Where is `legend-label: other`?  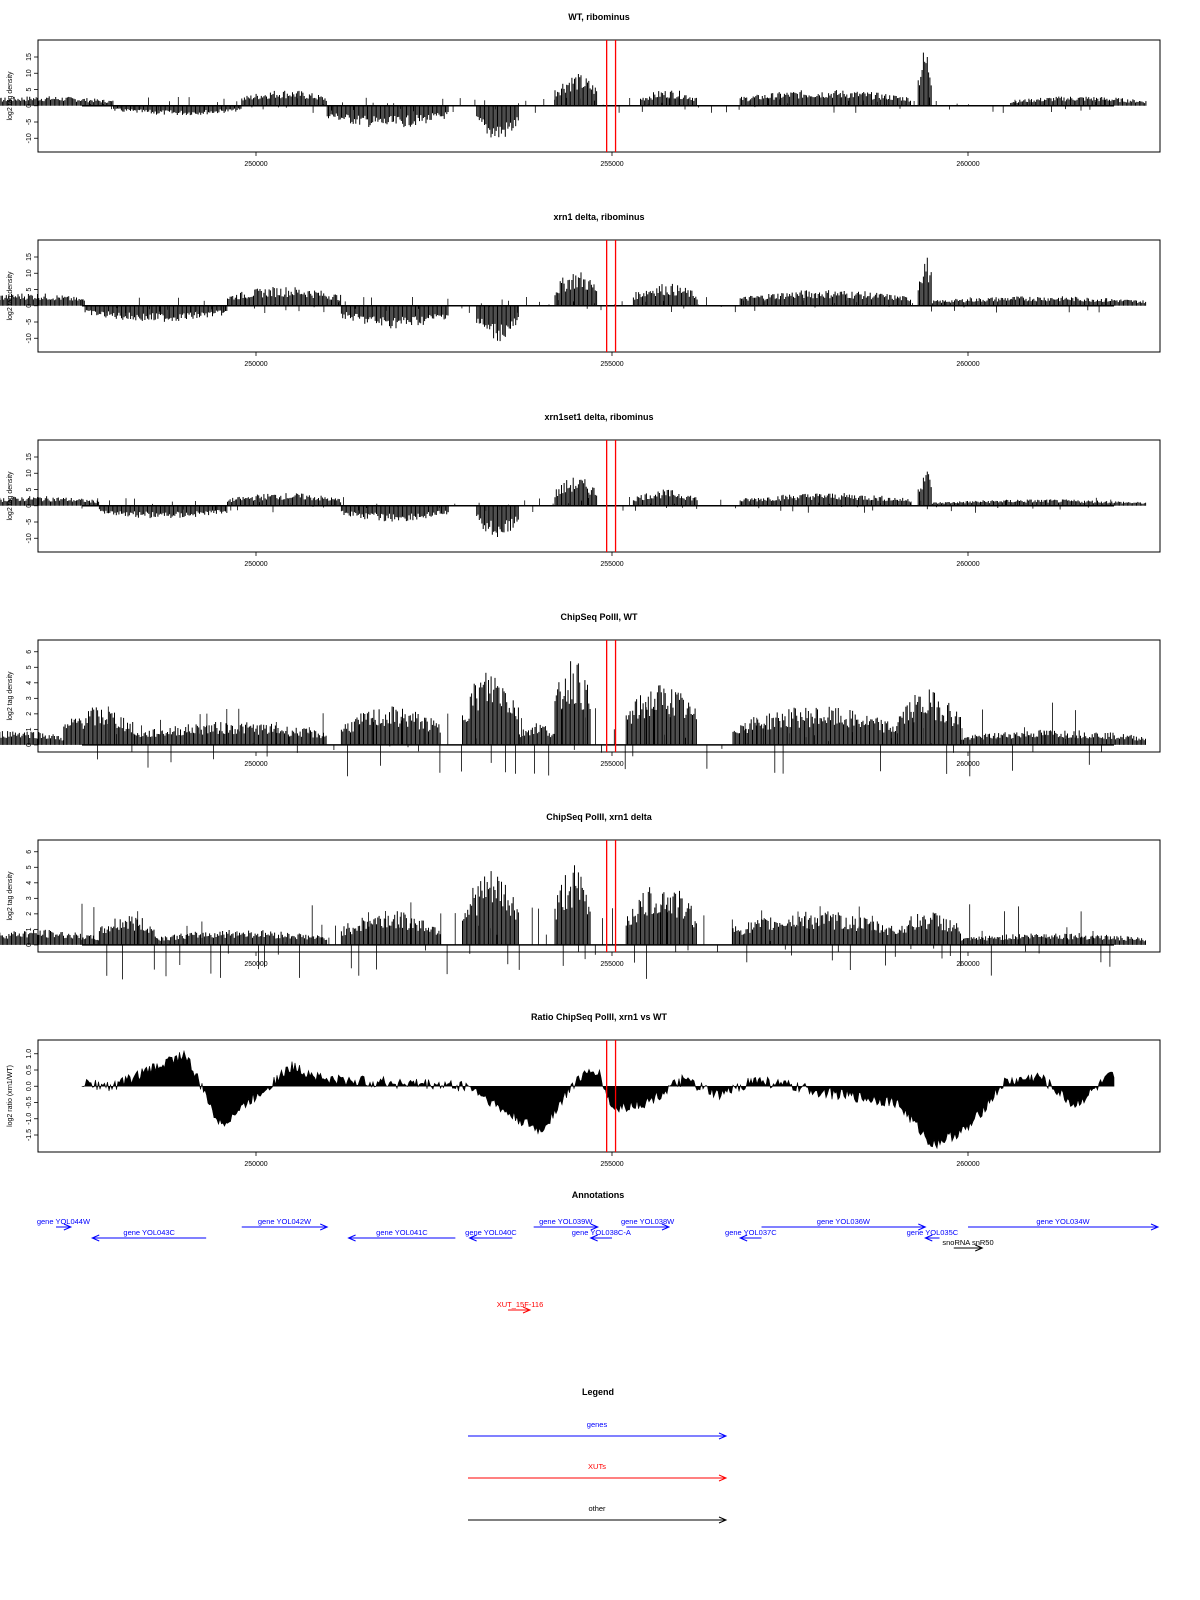
legend-label: other is located at coordinates (597, 1508).